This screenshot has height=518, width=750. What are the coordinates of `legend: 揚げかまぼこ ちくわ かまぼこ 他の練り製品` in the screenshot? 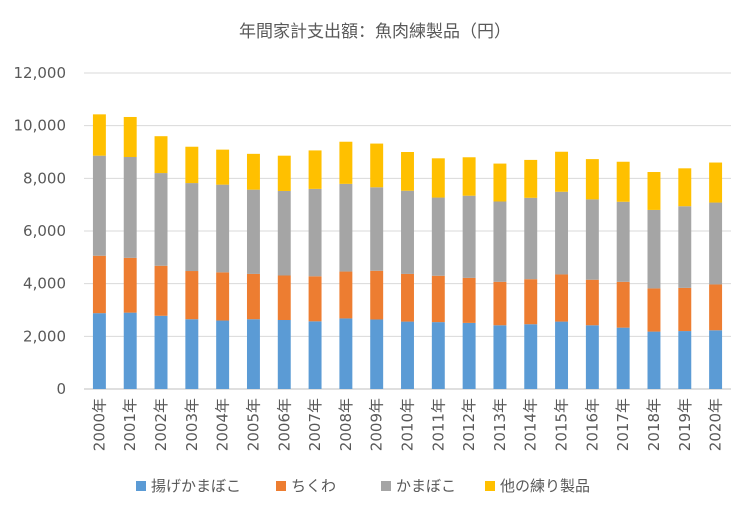 It's located at (363, 486).